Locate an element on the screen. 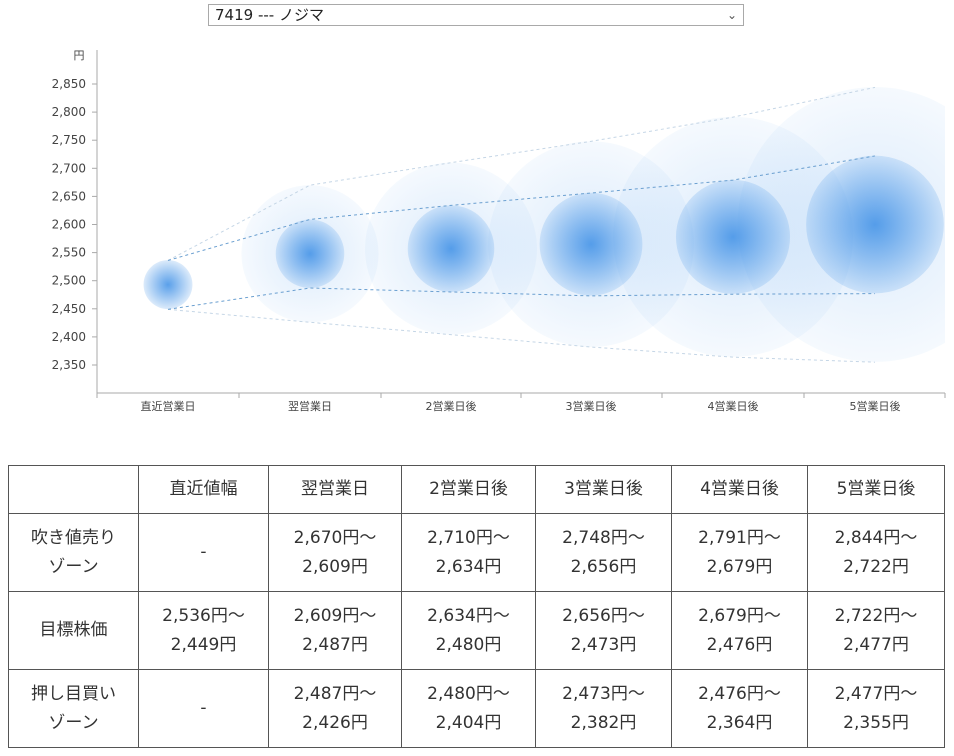 The width and height of the screenshot is (954, 756). x-tick-label: 直近営業日 is located at coordinates (168, 406).